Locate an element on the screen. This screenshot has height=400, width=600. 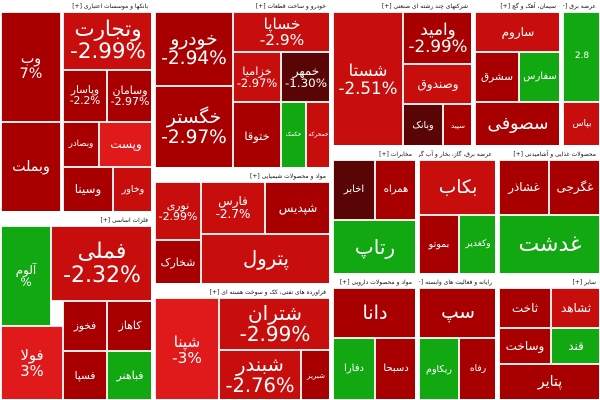
stock-tile: وکغدیر is located at coordinates (477, 244).